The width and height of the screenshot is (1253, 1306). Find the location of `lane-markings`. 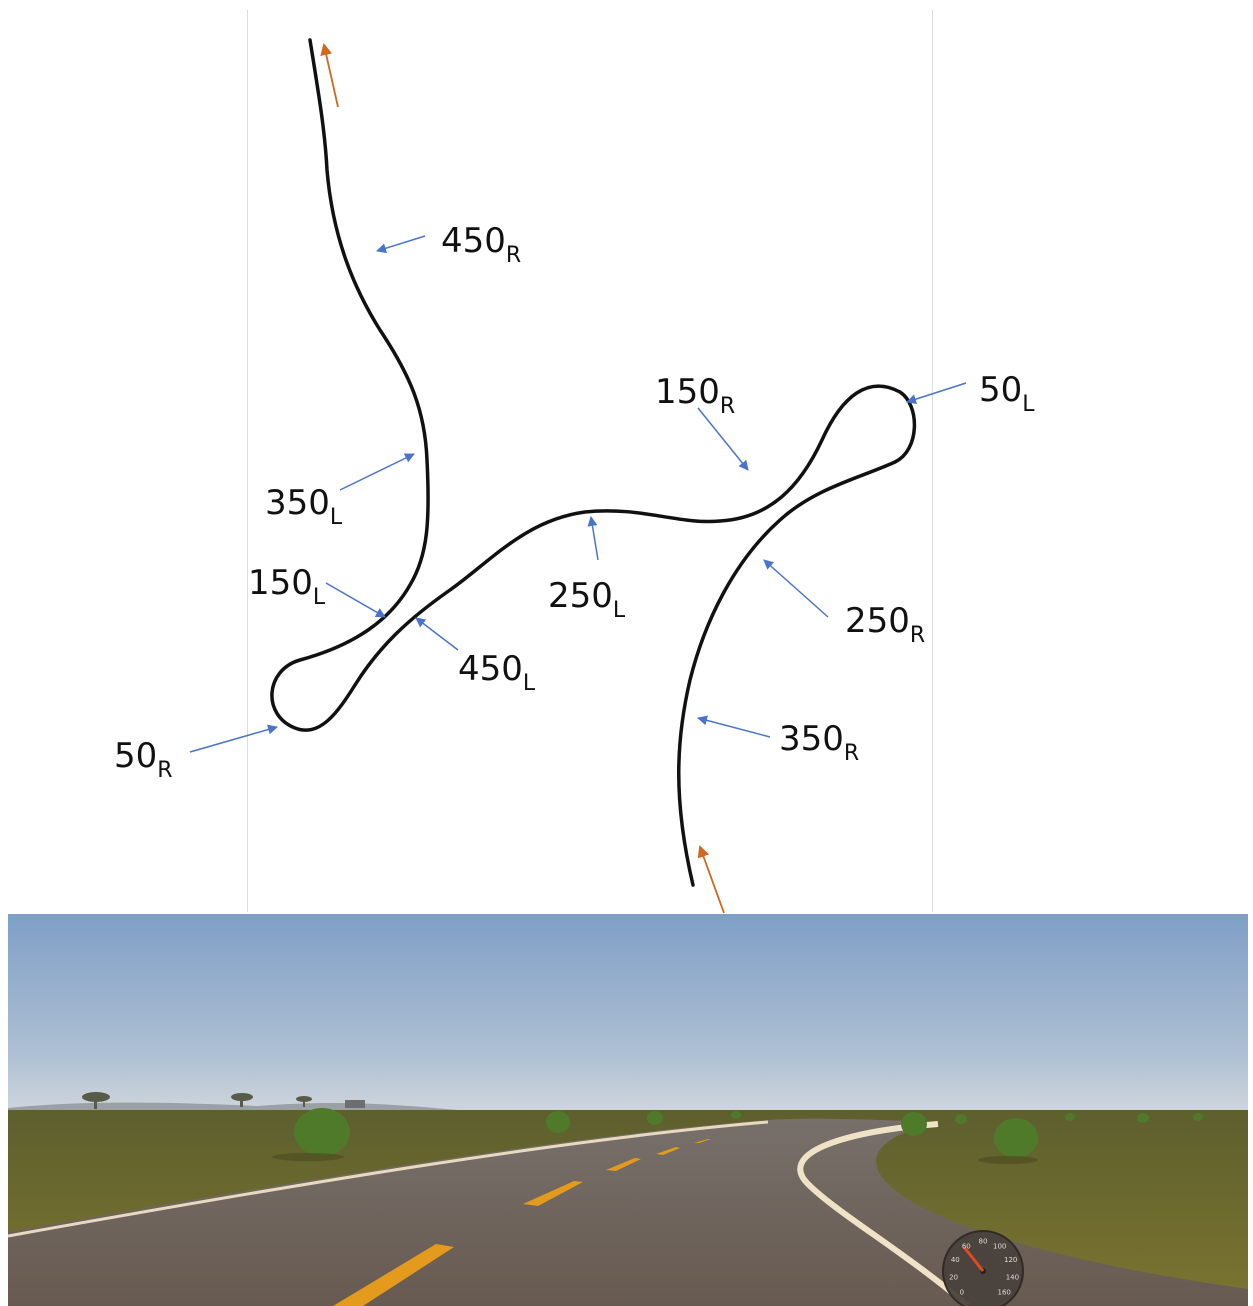

lane-markings is located at coordinates (522, 1222).